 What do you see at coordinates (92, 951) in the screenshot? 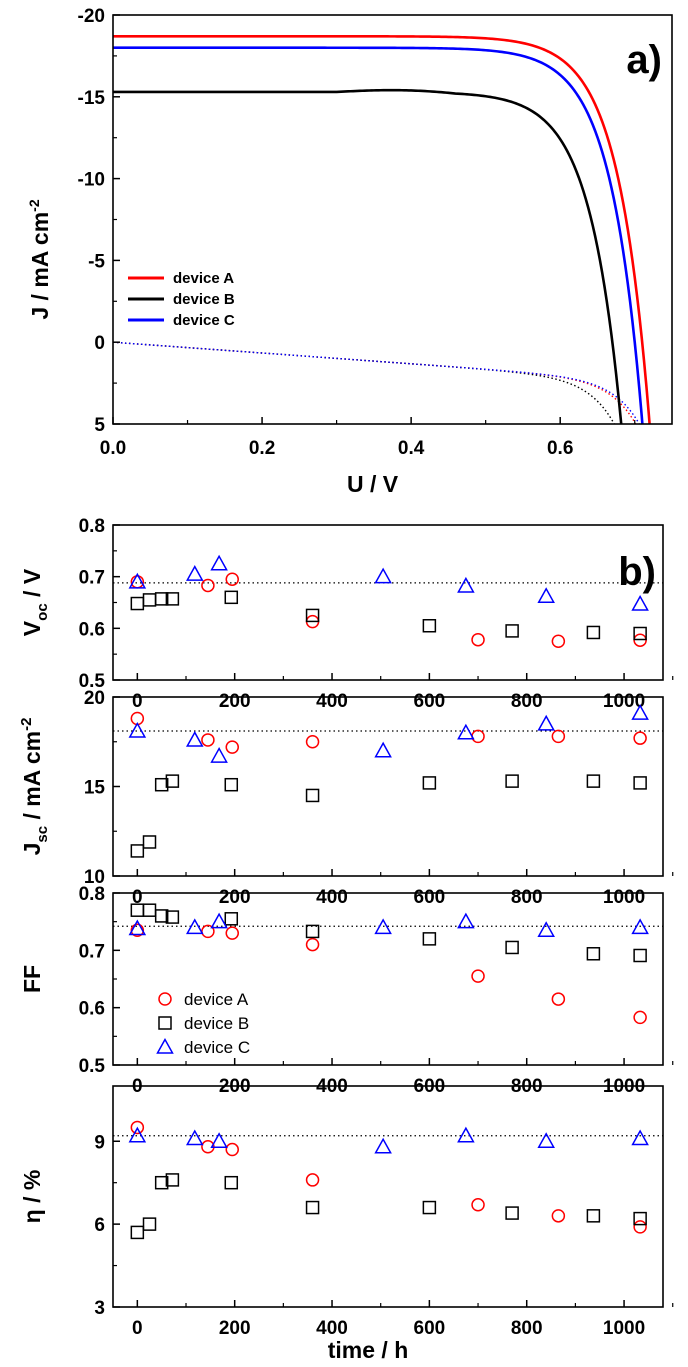
I see `panel-b3-ytick-label: 0.7` at bounding box center [92, 951].